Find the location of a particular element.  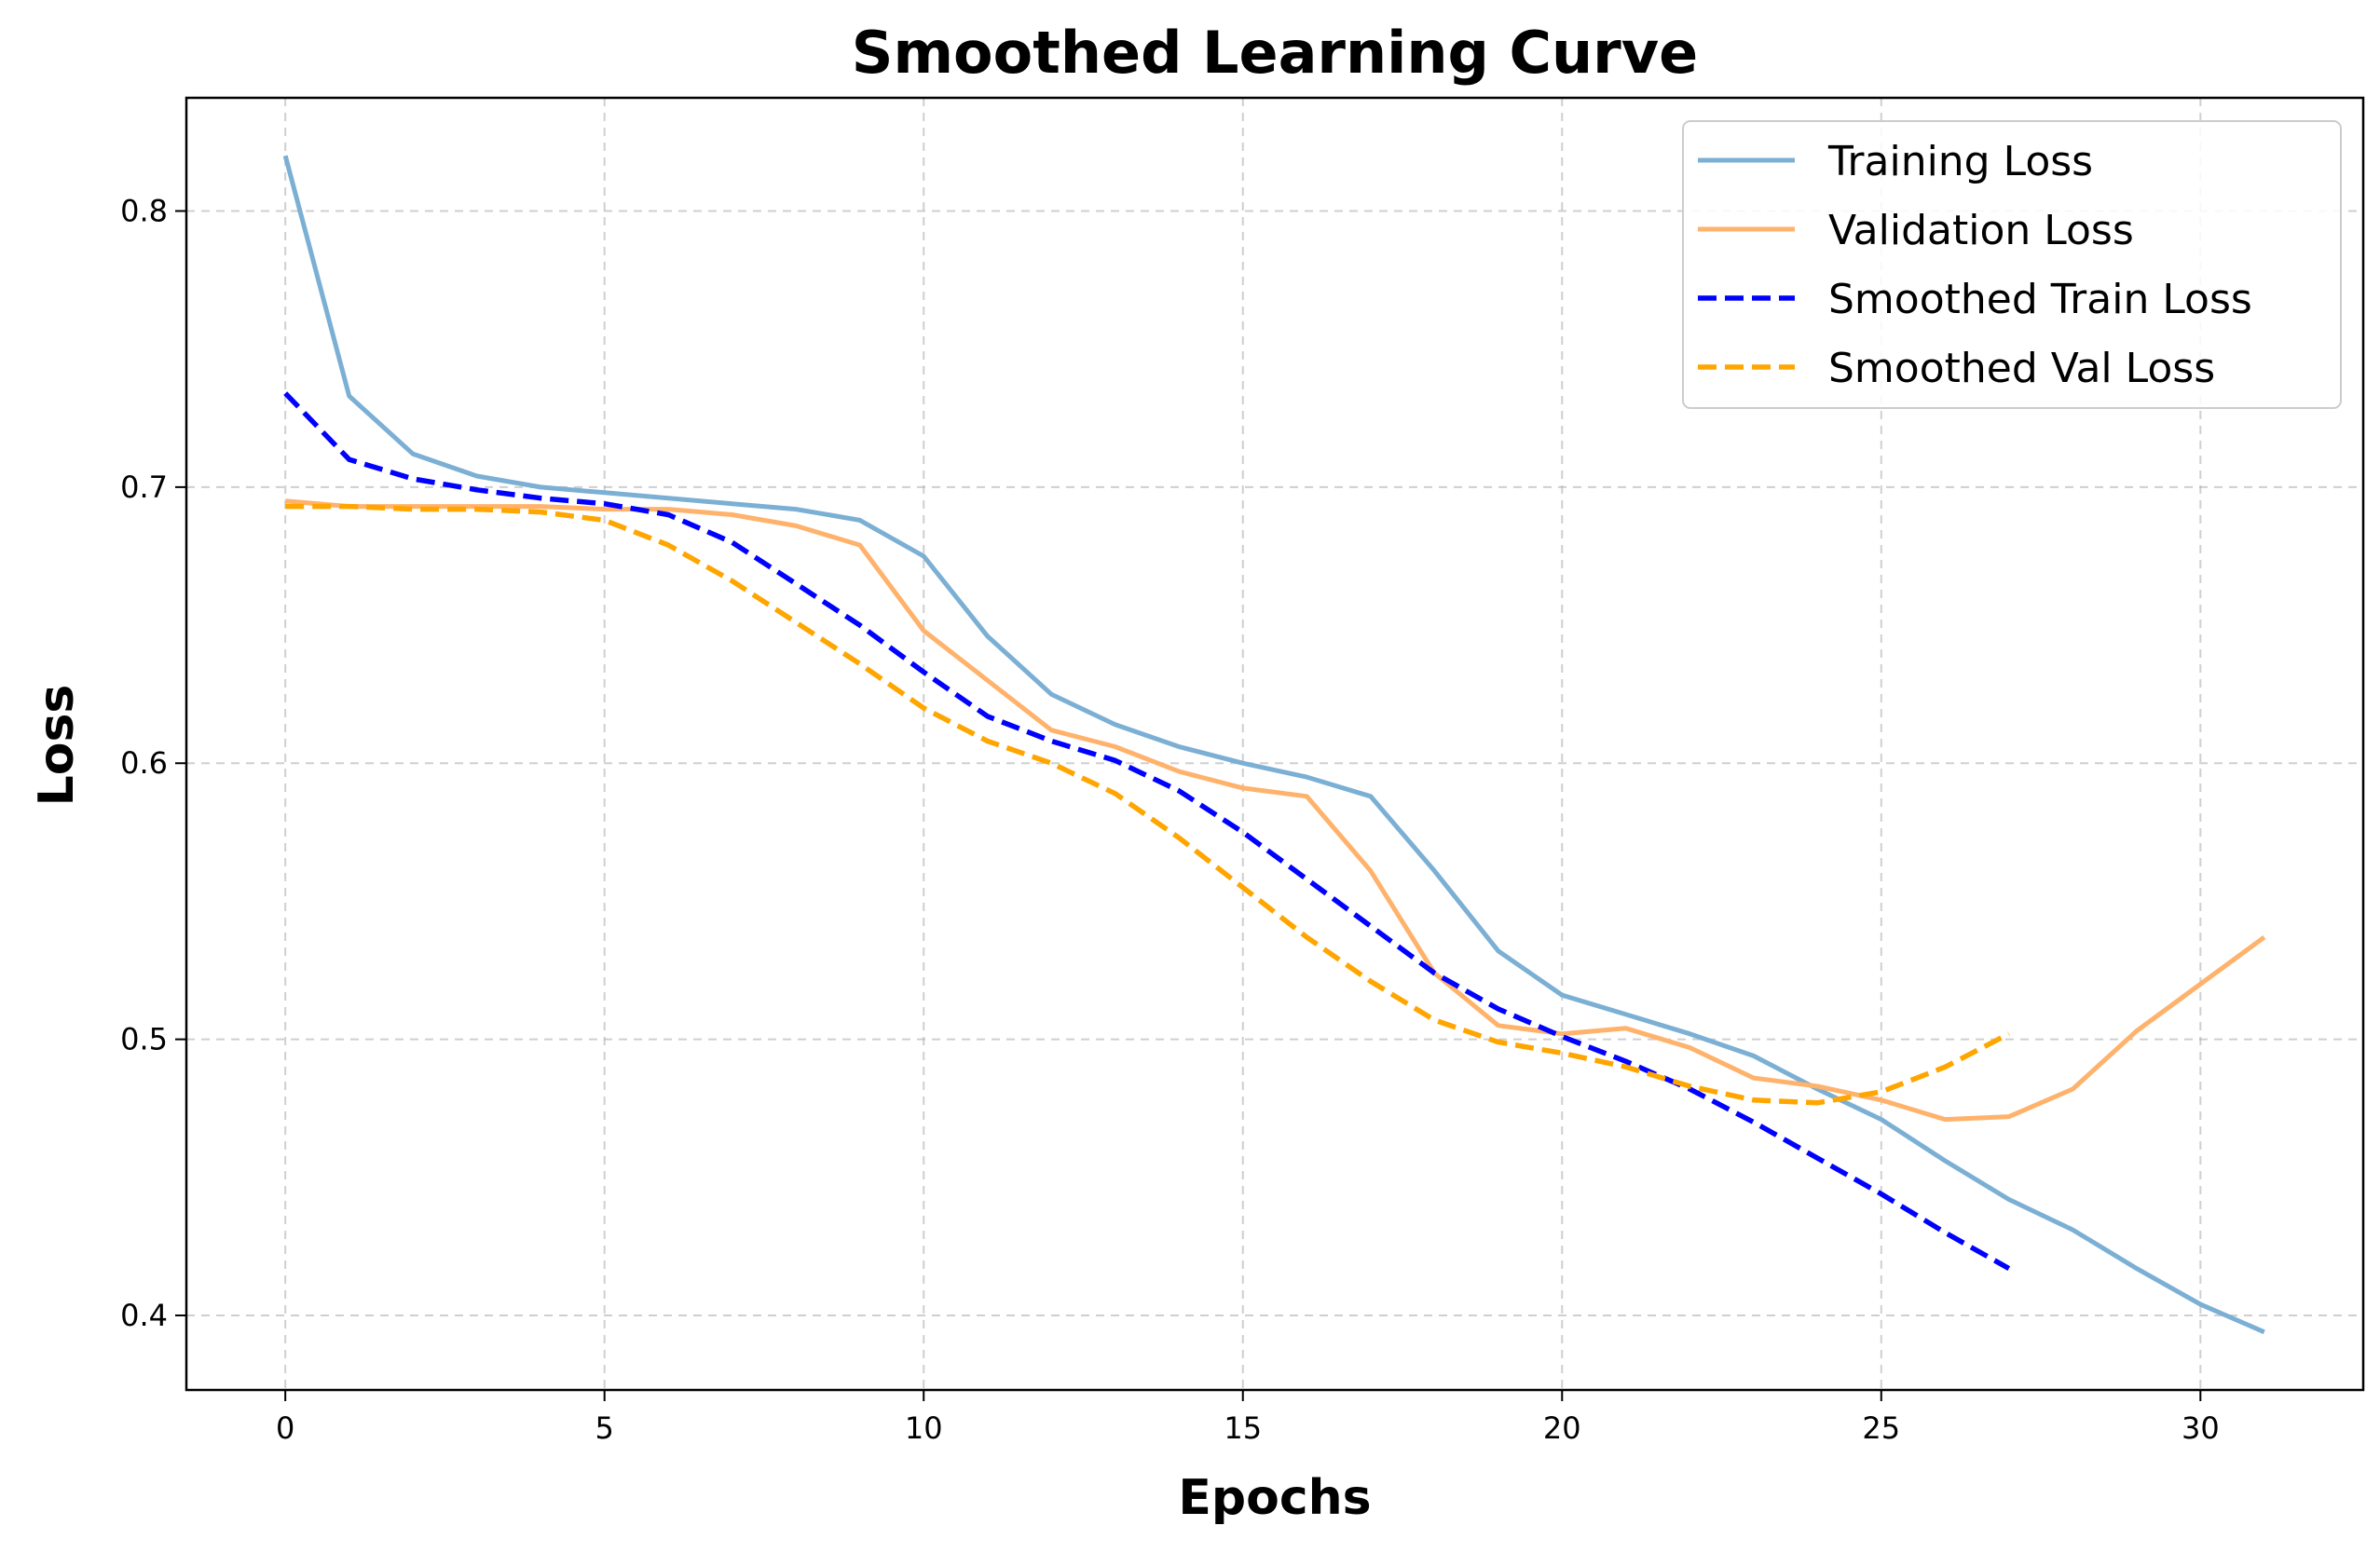

y-tick-label: 0.4 is located at coordinates (144, 1315).